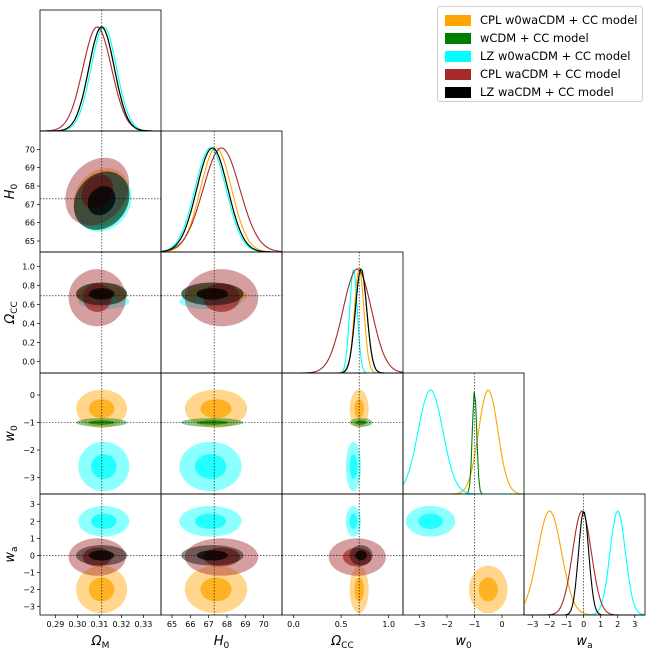 The width and height of the screenshot is (648, 650). I want to click on x-tick-label: 67, so click(209, 624).